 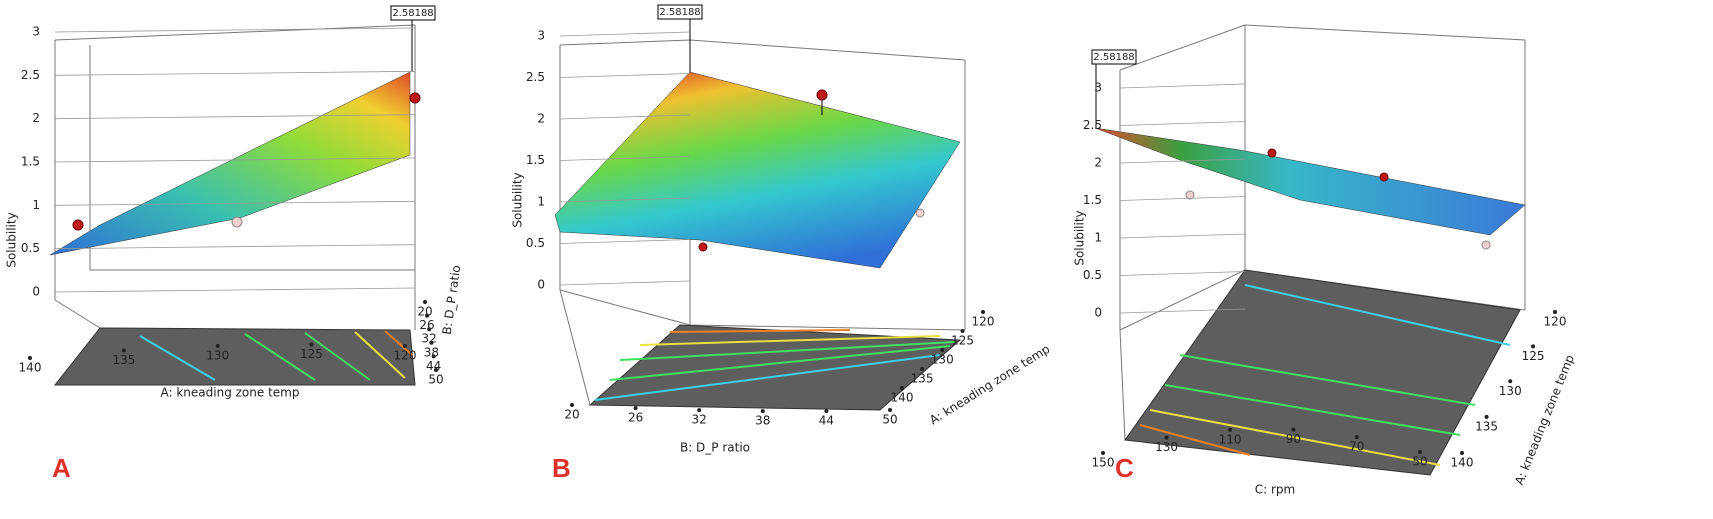 What do you see at coordinates (1103, 463) in the screenshot?
I see `x-tick-label: 150` at bounding box center [1103, 463].